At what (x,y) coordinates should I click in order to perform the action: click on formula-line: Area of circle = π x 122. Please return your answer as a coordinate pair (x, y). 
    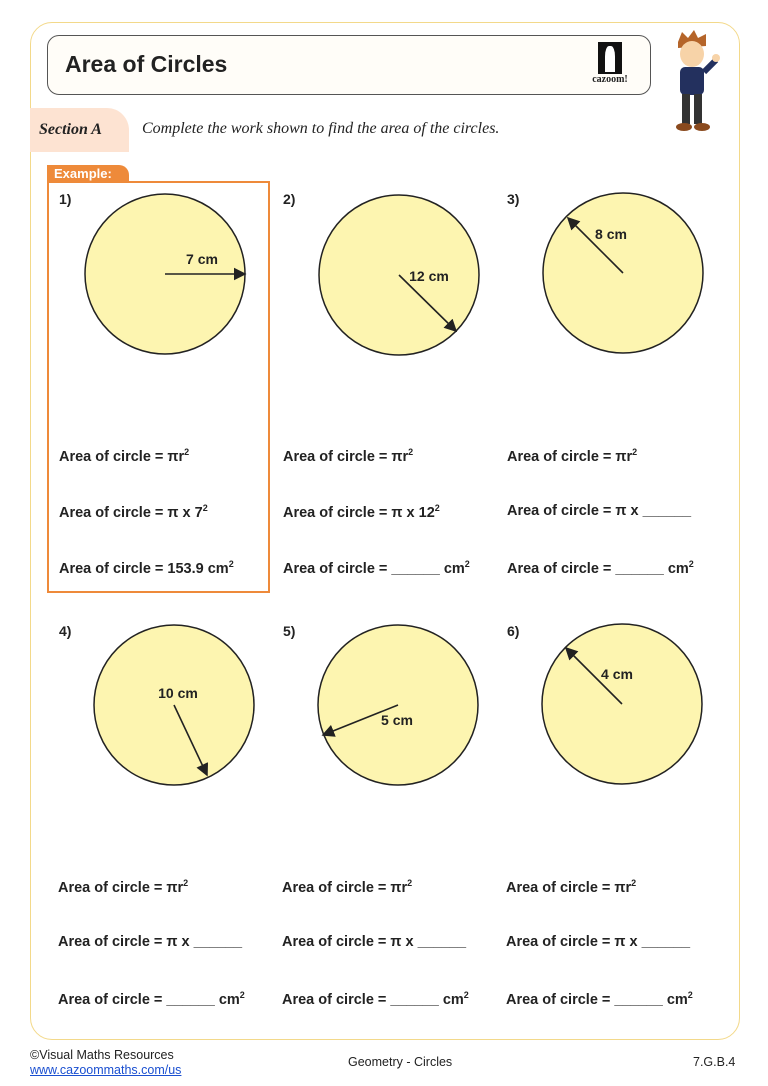
    Looking at the image, I should click on (361, 512).